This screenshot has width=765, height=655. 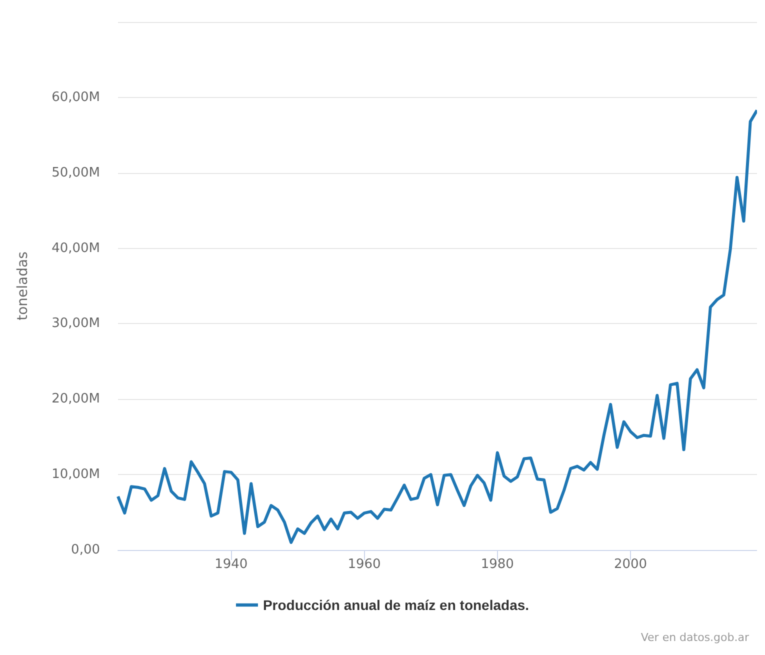 I want to click on y-tick-label: 60,00M, so click(x=76, y=97).